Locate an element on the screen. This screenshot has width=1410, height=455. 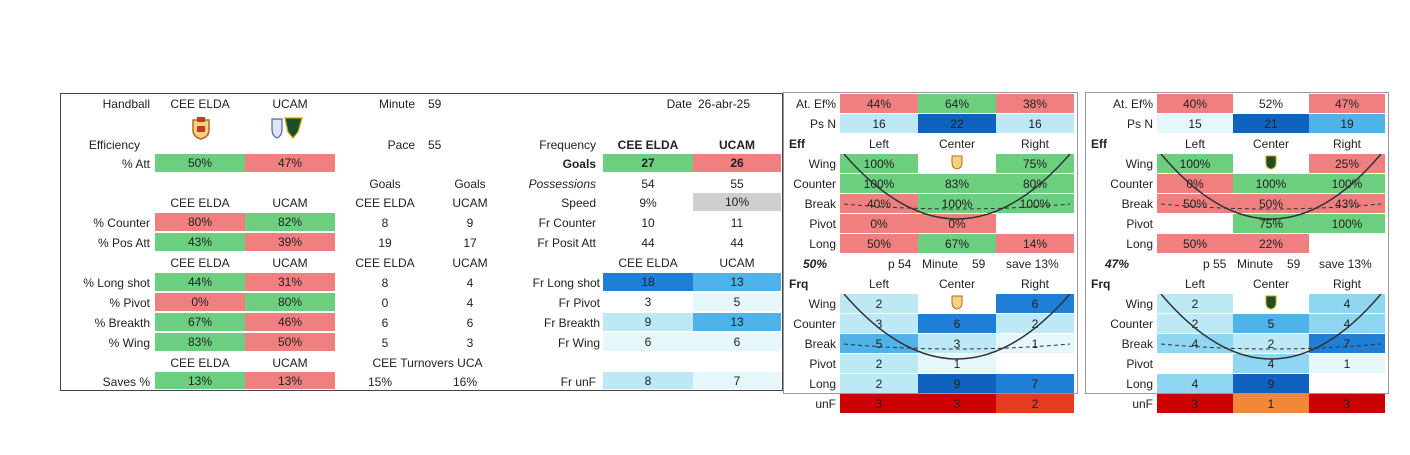
frq-row-label-1-4: Long is located at coordinates (1139, 384).